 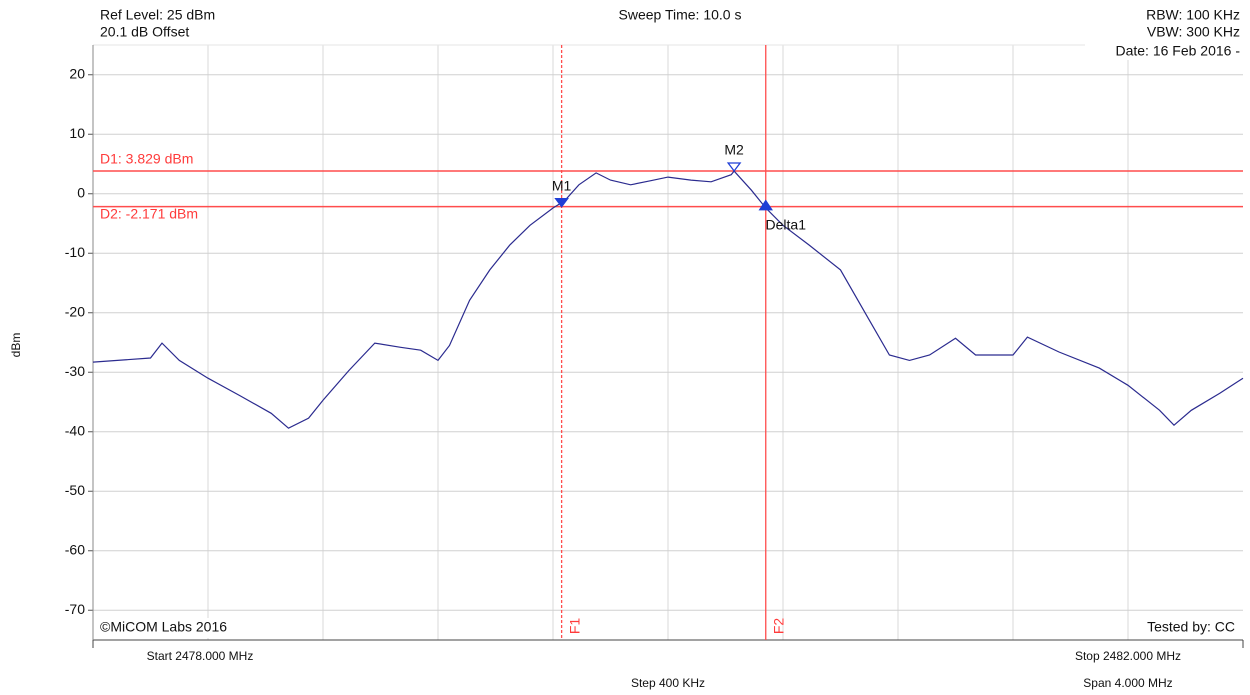 I want to click on display-line-label: D2: -2.171 dBm, so click(x=149, y=213).